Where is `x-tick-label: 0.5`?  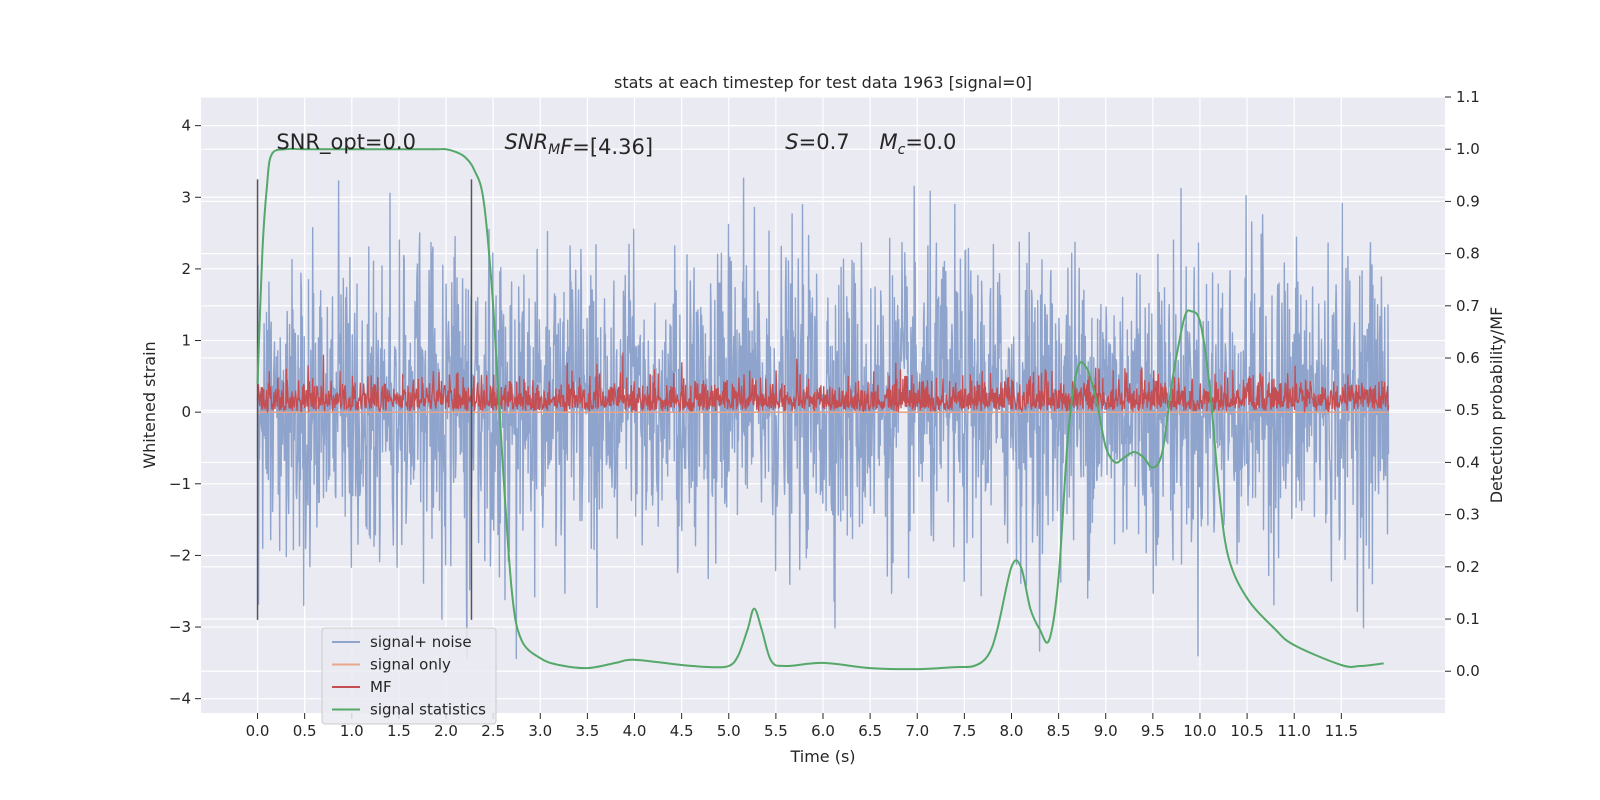 x-tick-label: 0.5 is located at coordinates (305, 731).